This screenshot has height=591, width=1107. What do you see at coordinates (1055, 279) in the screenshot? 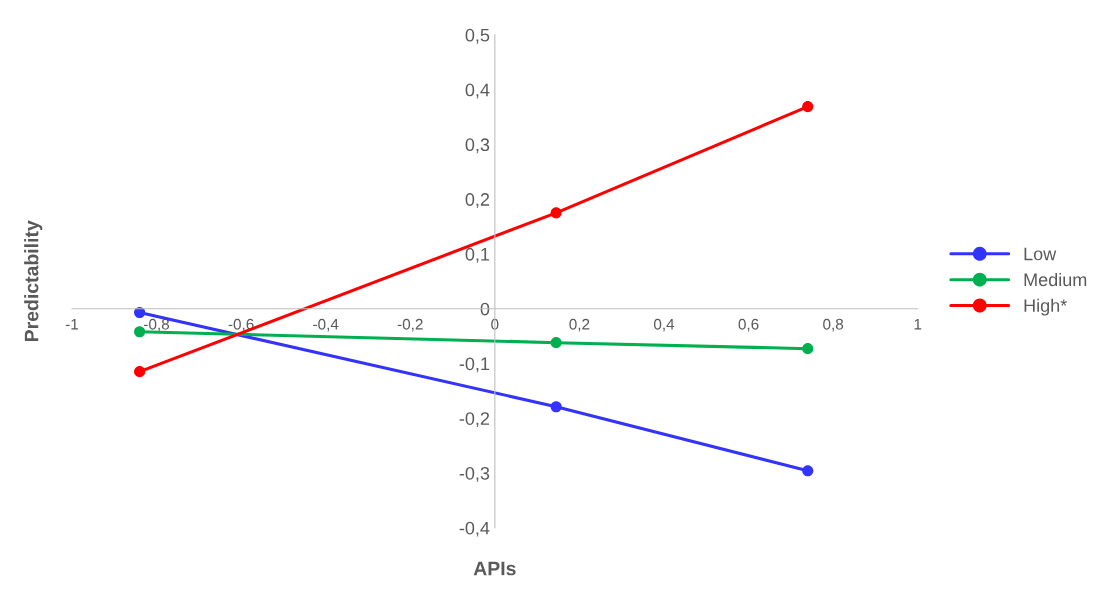
I see `legend-label: Medium` at bounding box center [1055, 279].